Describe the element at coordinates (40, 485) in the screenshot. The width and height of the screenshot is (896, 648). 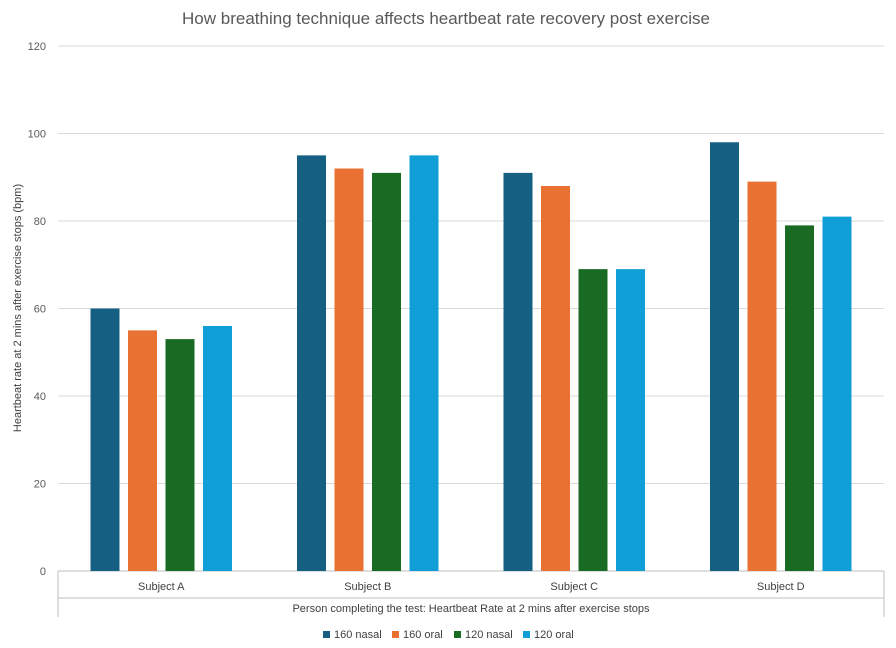
I see `y-tick-label: 20` at that location.